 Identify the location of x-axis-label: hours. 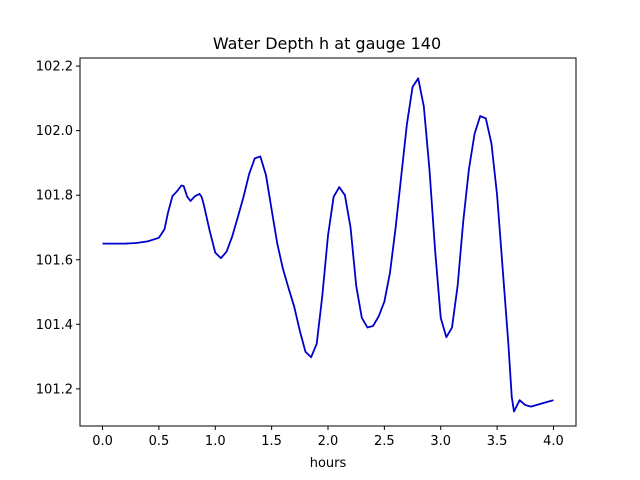
(328, 463).